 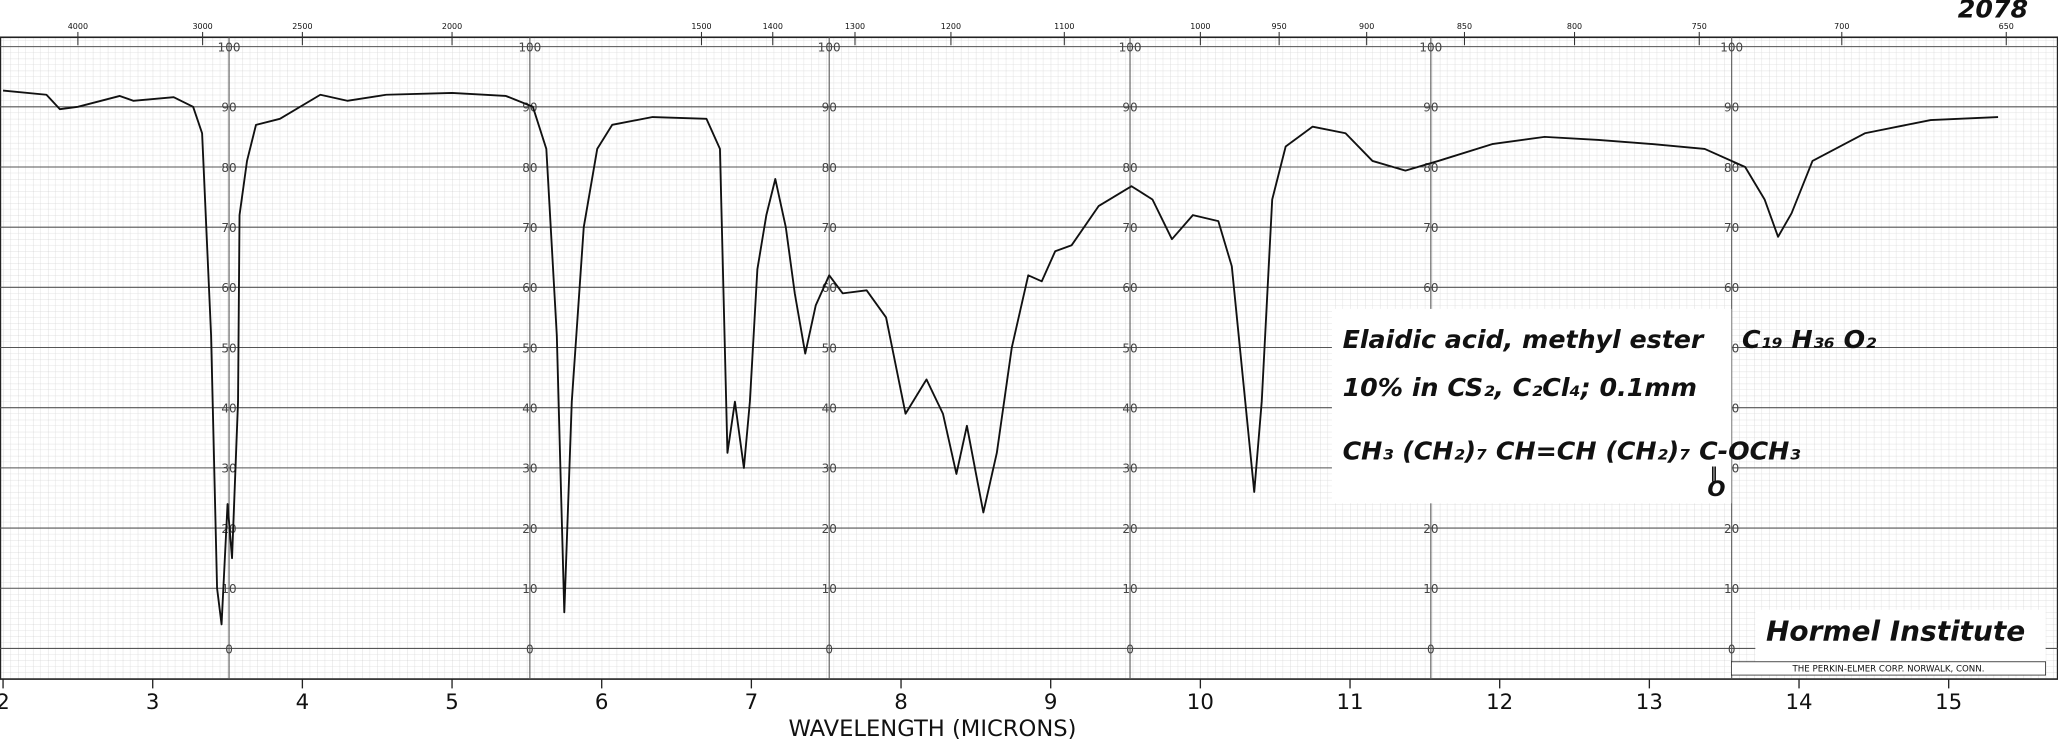 I want to click on top-tick-label: 1400, so click(x=773, y=26).